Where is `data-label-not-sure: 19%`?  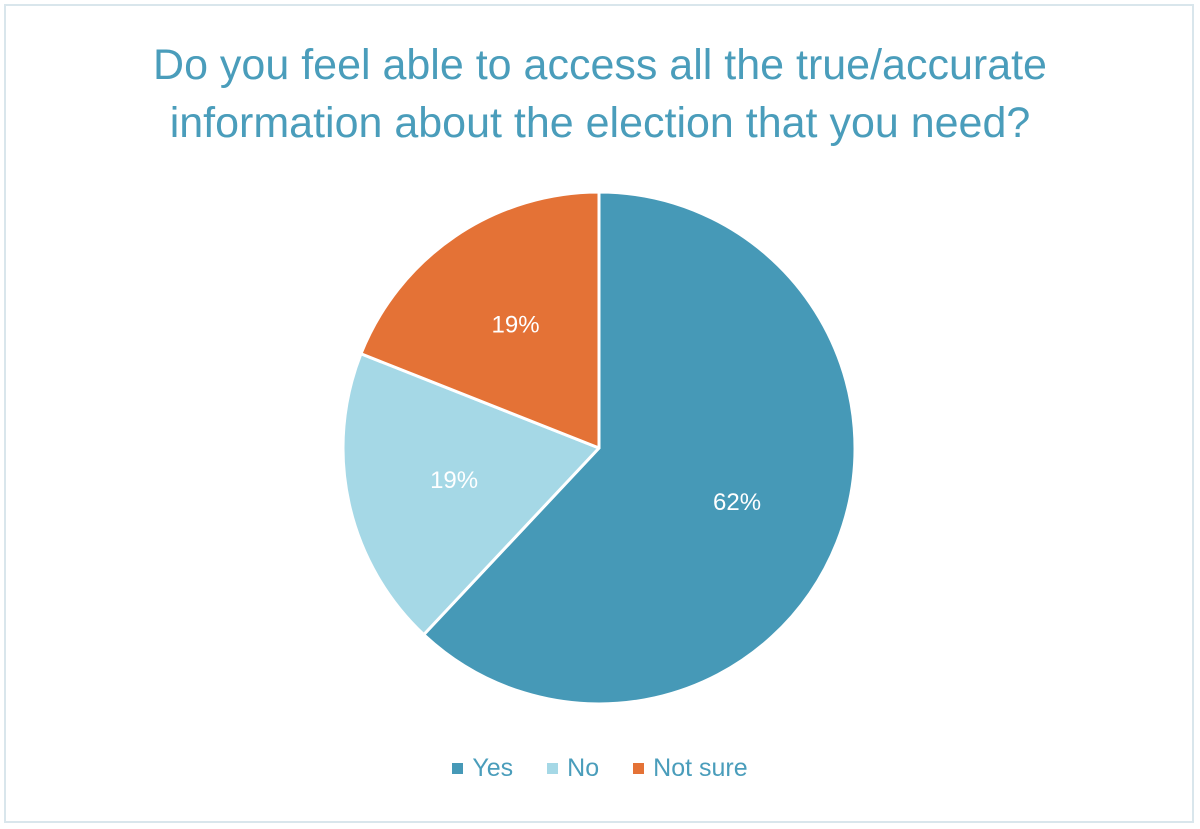
data-label-not-sure: 19% is located at coordinates (516, 325).